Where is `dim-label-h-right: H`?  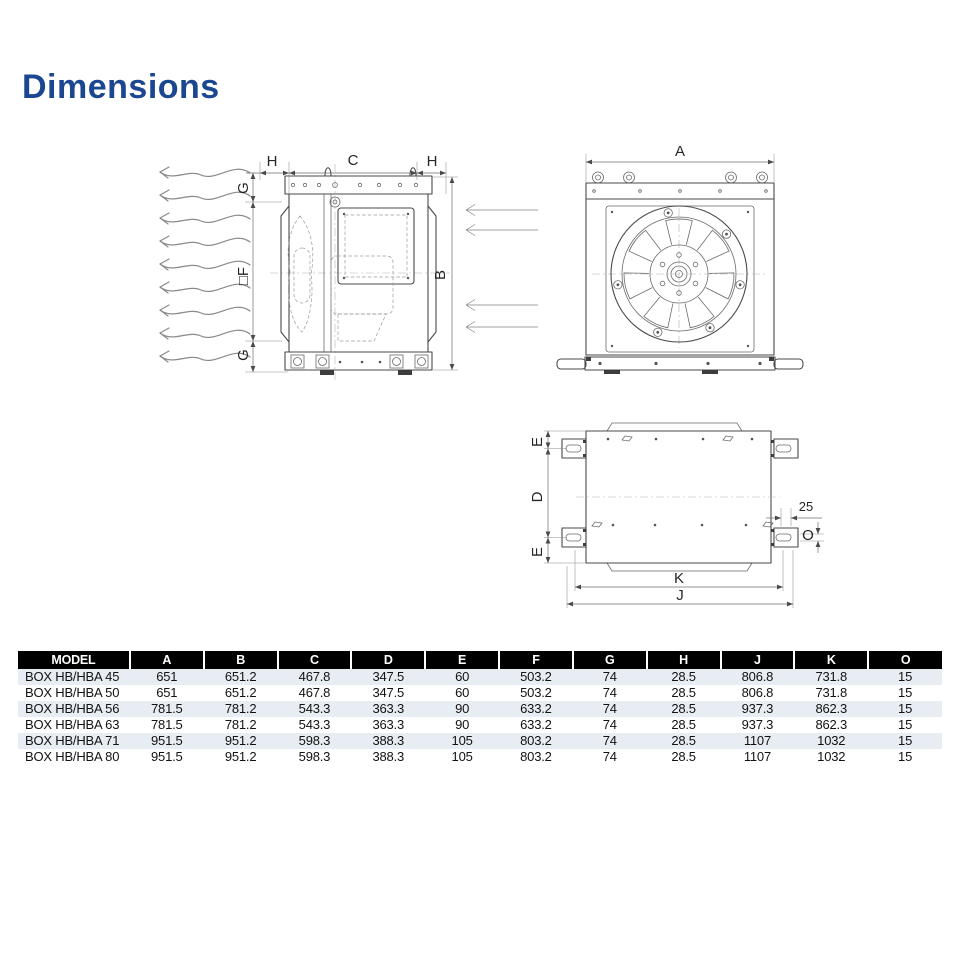 dim-label-h-right: H is located at coordinates (432, 161).